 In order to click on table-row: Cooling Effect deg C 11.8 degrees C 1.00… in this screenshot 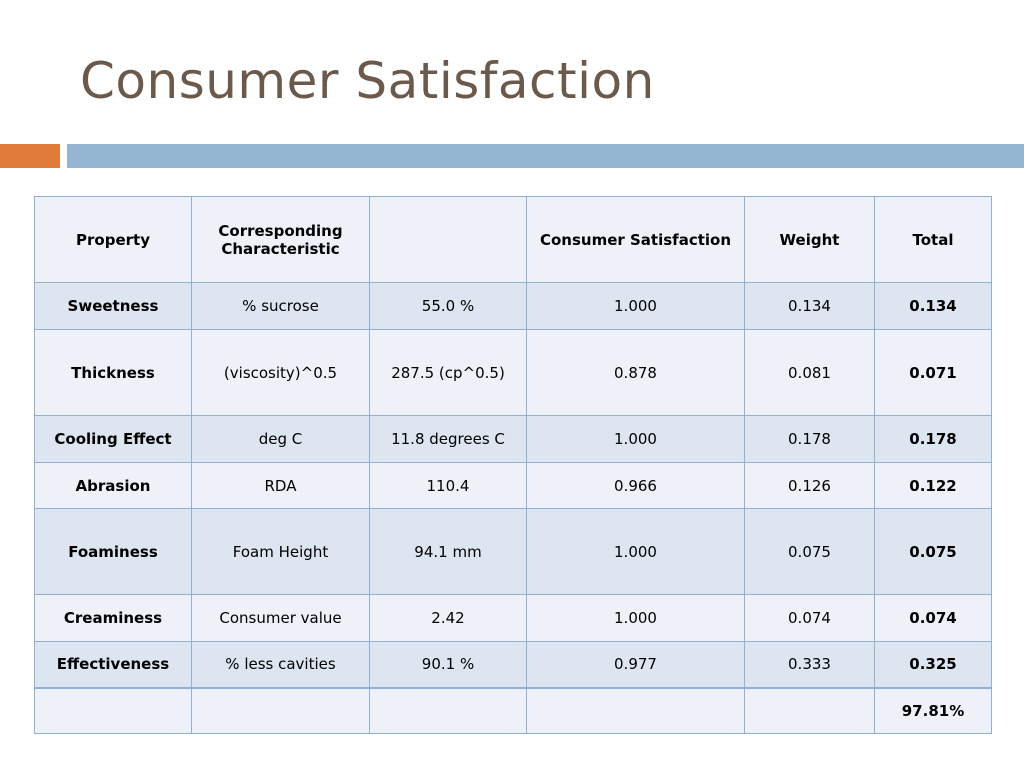, I will do `click(513, 439)`.